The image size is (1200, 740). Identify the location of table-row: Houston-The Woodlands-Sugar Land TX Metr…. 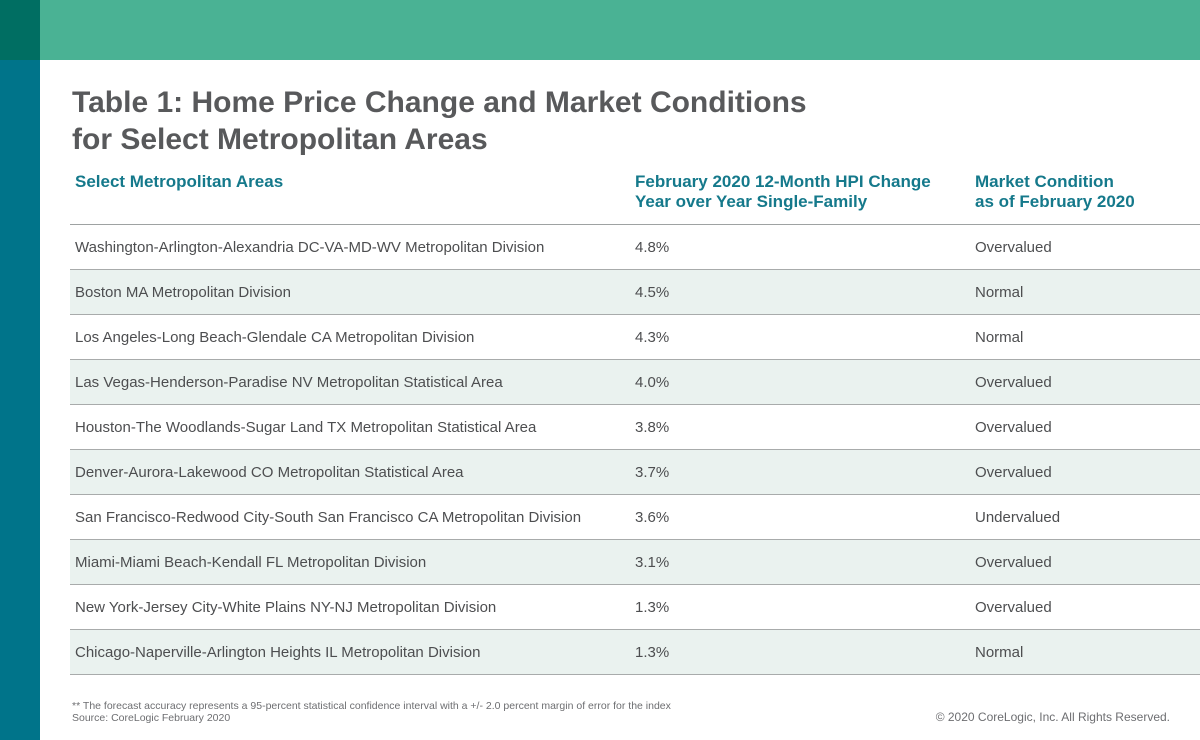
(635, 427).